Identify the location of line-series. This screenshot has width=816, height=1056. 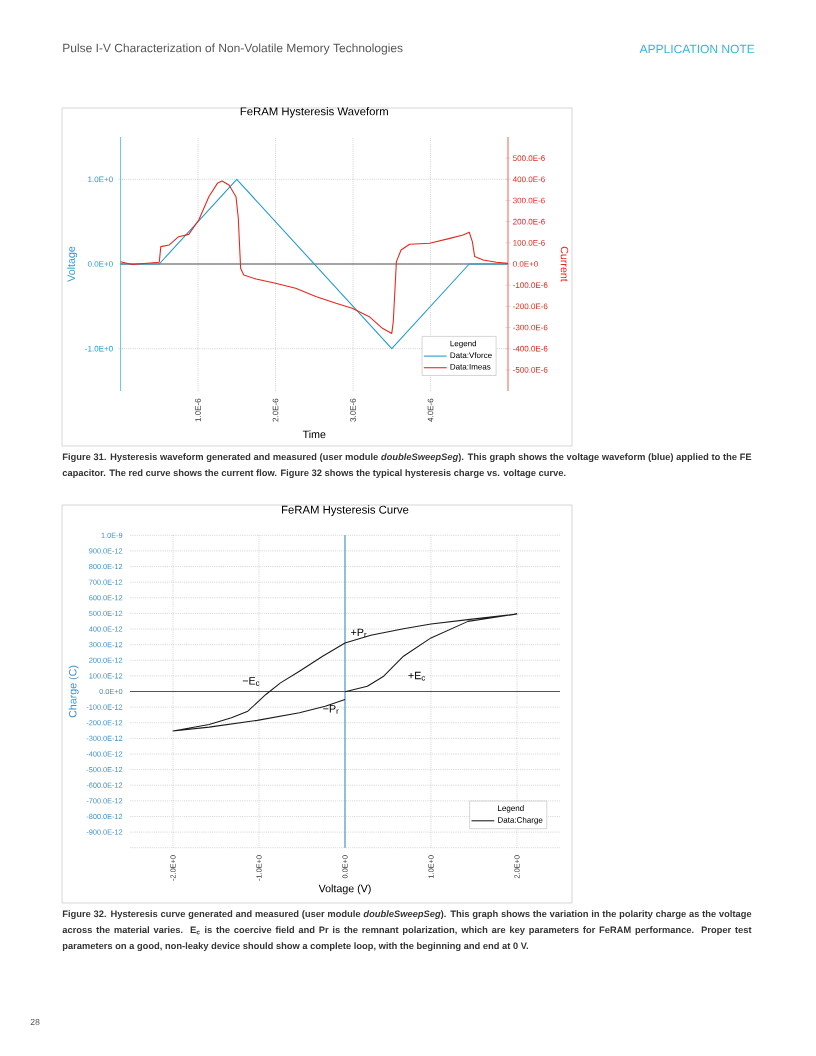
(345, 672).